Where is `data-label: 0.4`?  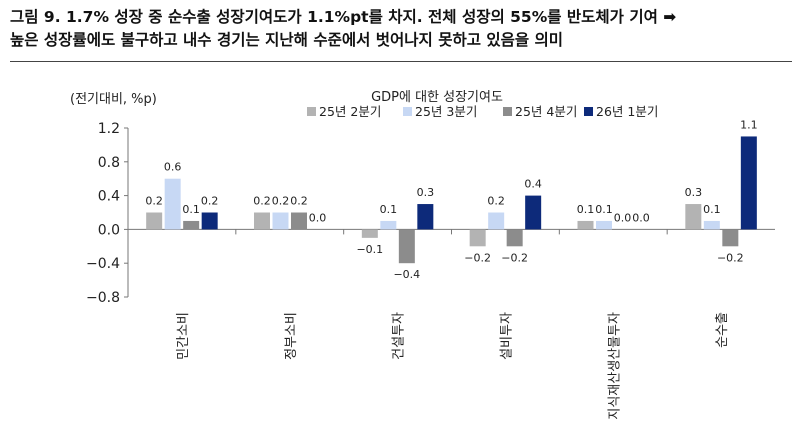 data-label: 0.4 is located at coordinates (533, 184).